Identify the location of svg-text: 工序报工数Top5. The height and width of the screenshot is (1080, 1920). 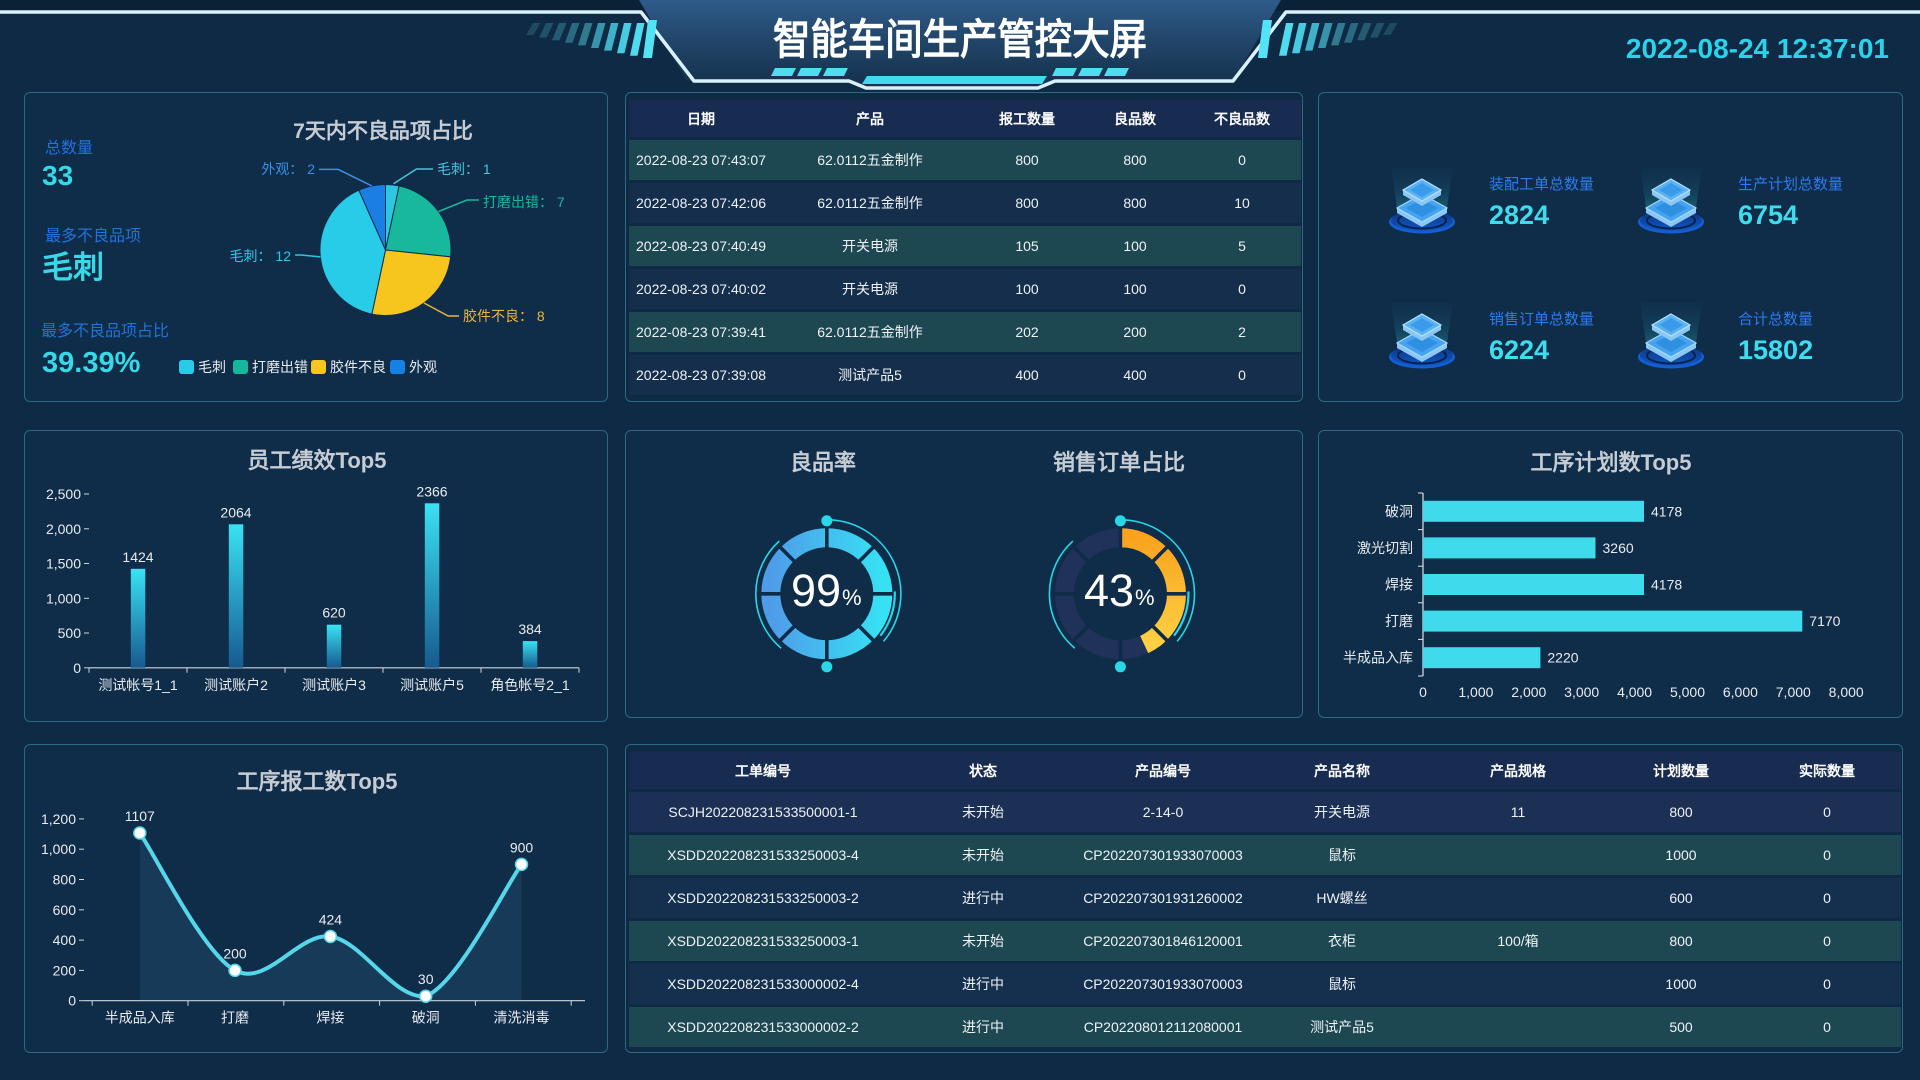
(317, 781).